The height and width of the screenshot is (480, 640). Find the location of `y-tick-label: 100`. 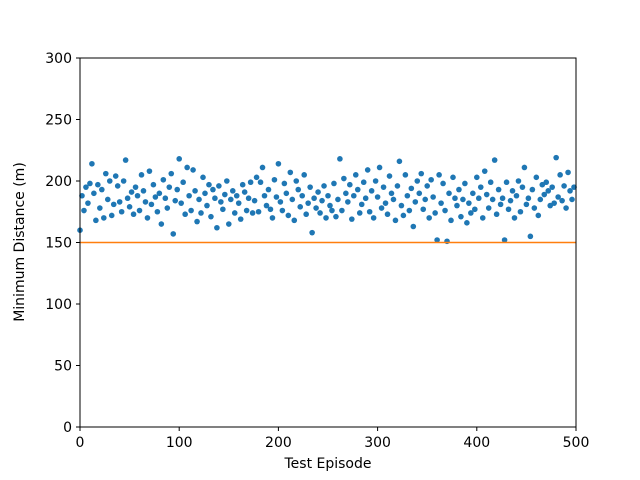

y-tick-label: 100 is located at coordinates (58, 305).